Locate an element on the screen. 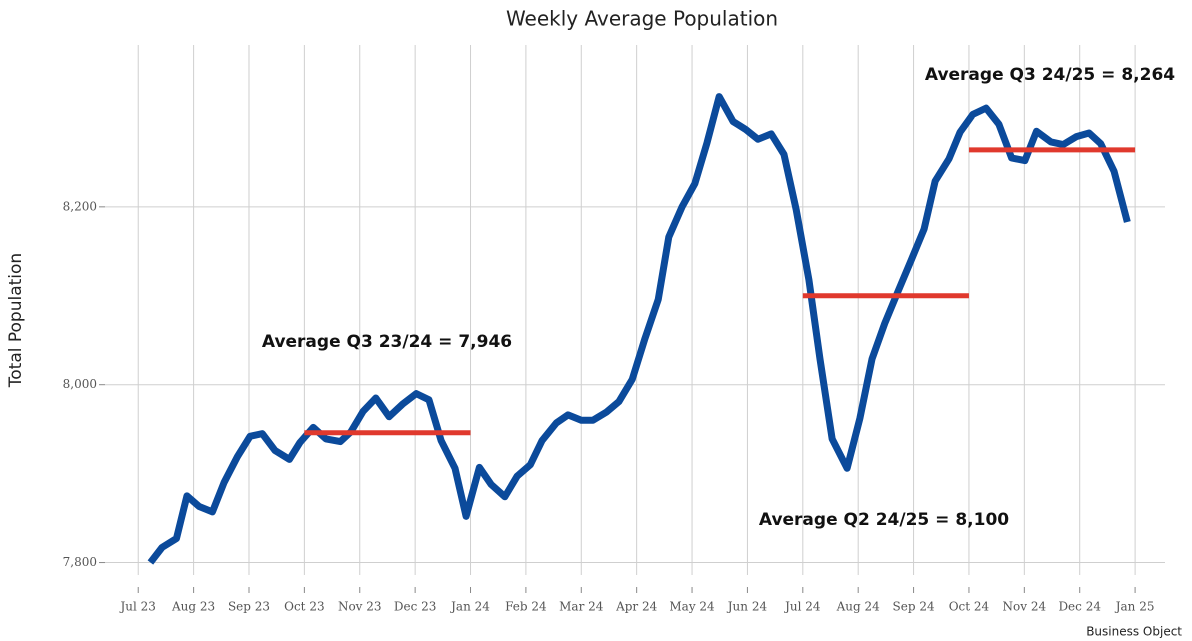  x-tick-label: Dec 24 is located at coordinates (1079, 607).